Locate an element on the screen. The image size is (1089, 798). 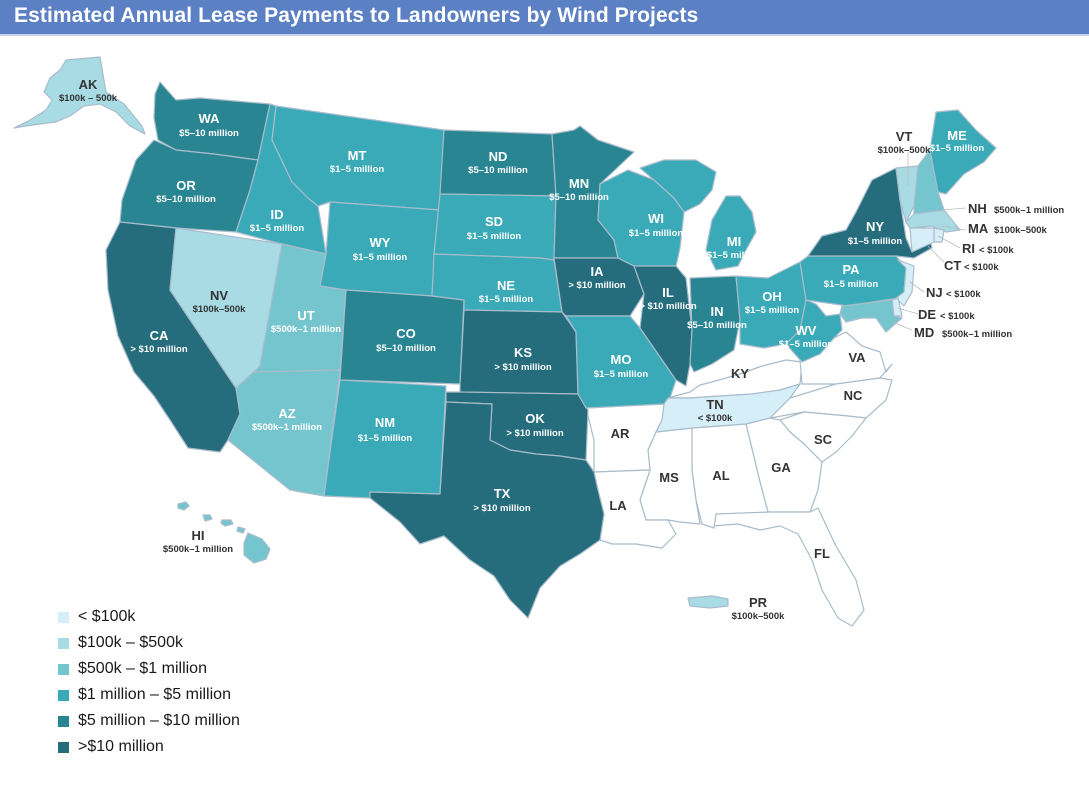
legend-label: $5 million – $10 million is located at coordinates (159, 720).